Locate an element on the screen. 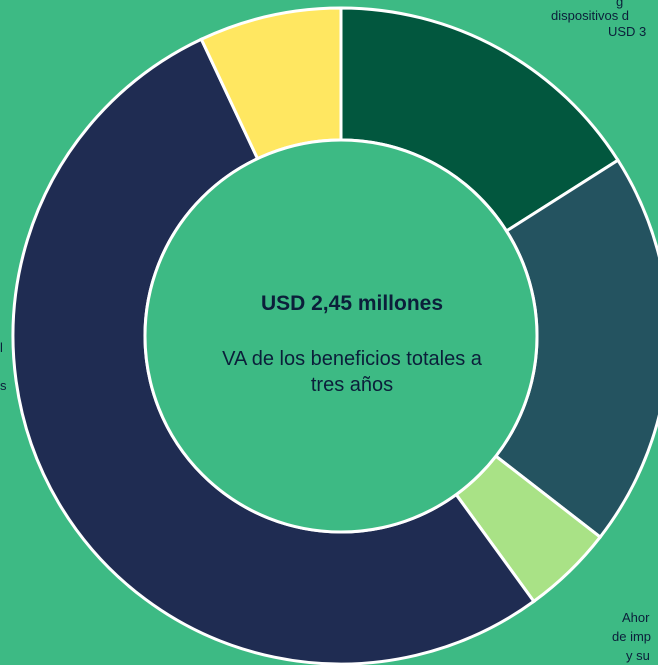  center-total-value: USD 2,45 millones is located at coordinates (352, 303).